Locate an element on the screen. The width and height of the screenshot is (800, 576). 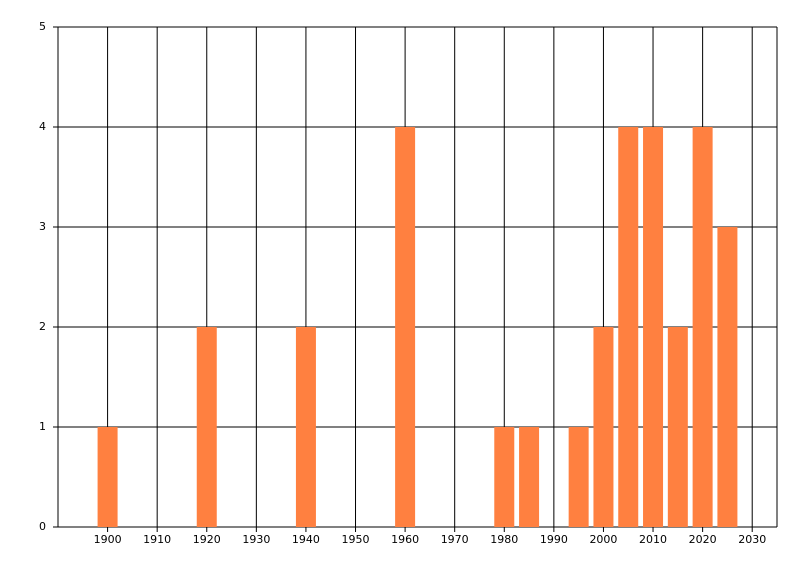
x-tick-label: 1980 is located at coordinates (504, 539).